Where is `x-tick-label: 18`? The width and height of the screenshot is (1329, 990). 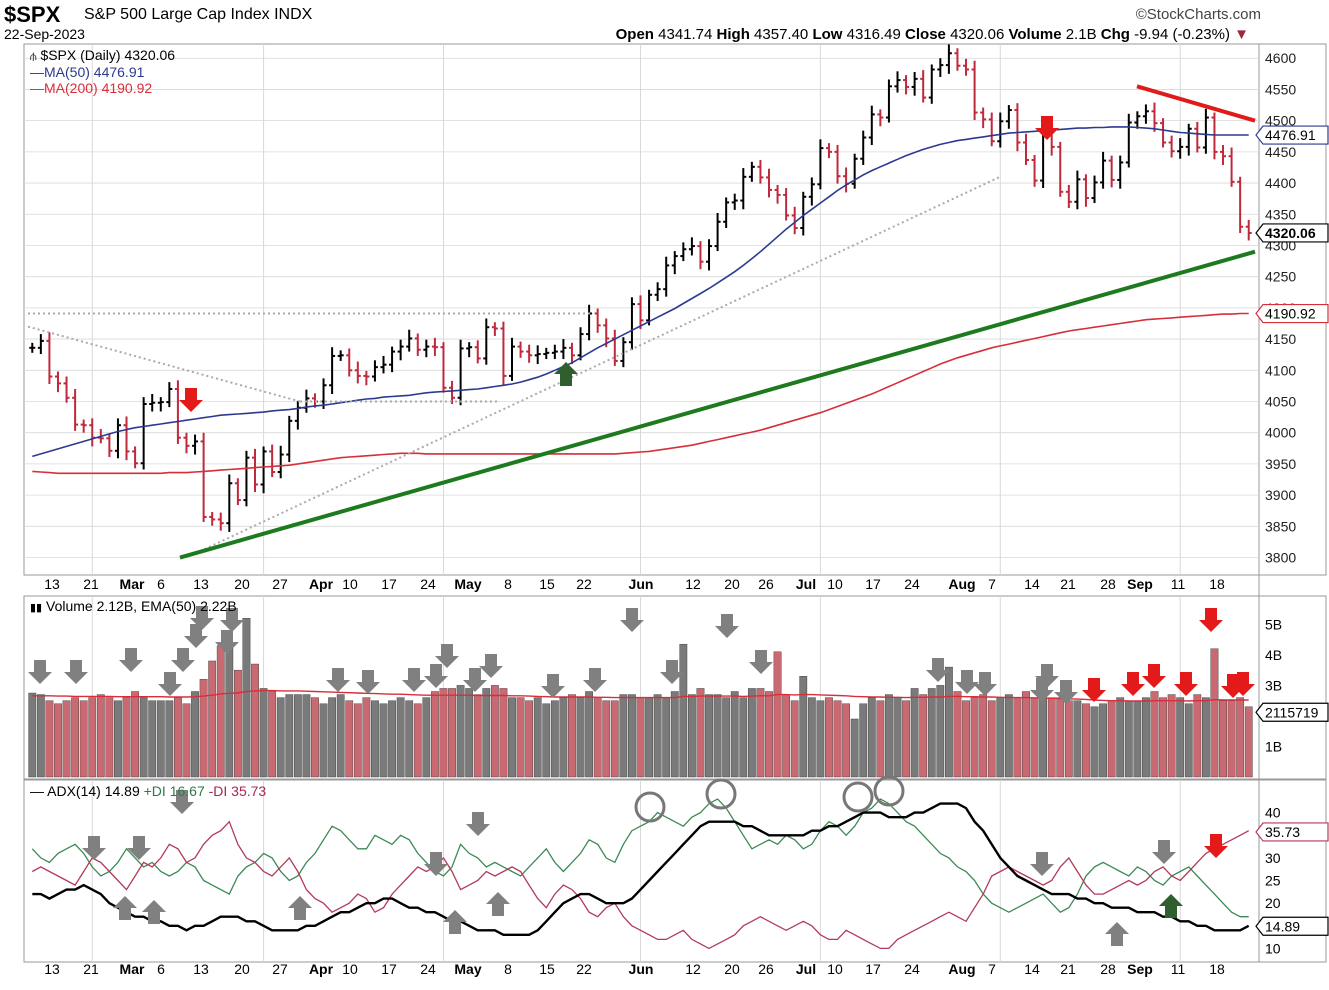
x-tick-label: 18 is located at coordinates (1217, 584).